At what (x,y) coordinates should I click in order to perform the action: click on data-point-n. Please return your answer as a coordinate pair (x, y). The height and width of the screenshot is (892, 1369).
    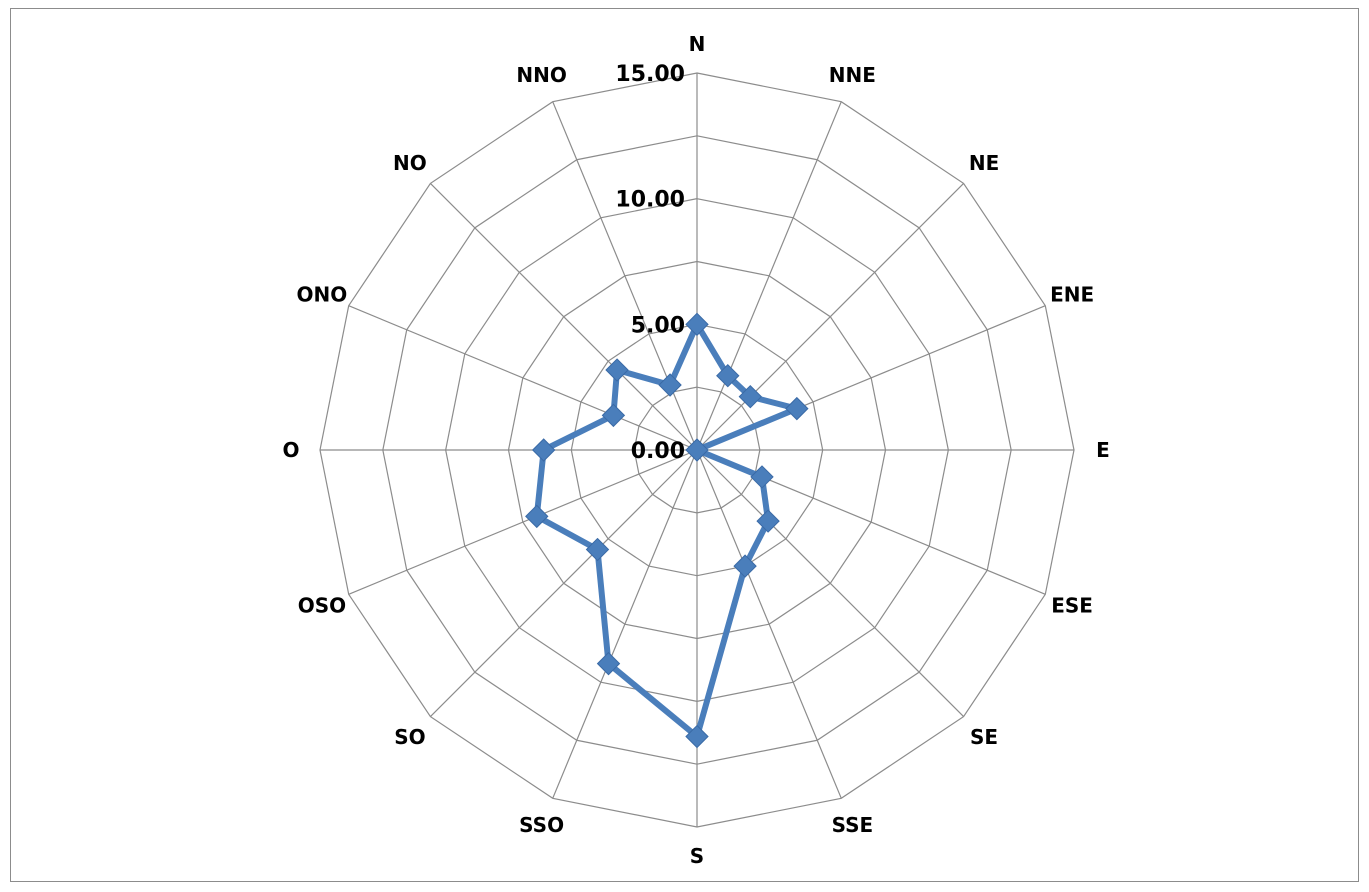
    Looking at the image, I should click on (697, 324).